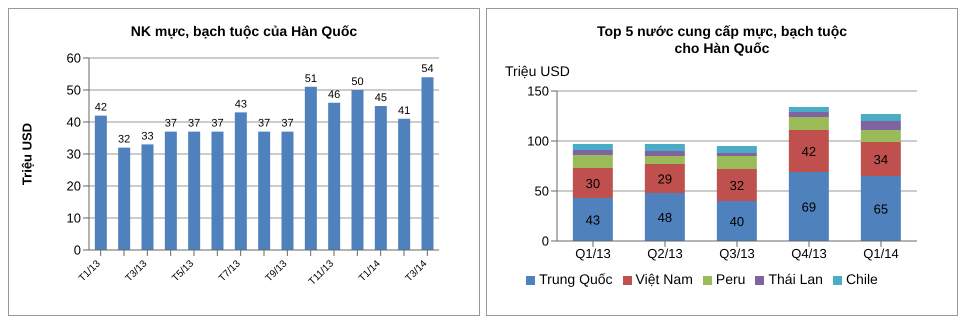 The height and width of the screenshot is (324, 968). I want to click on x-tick-label: Q1/14, so click(881, 254).